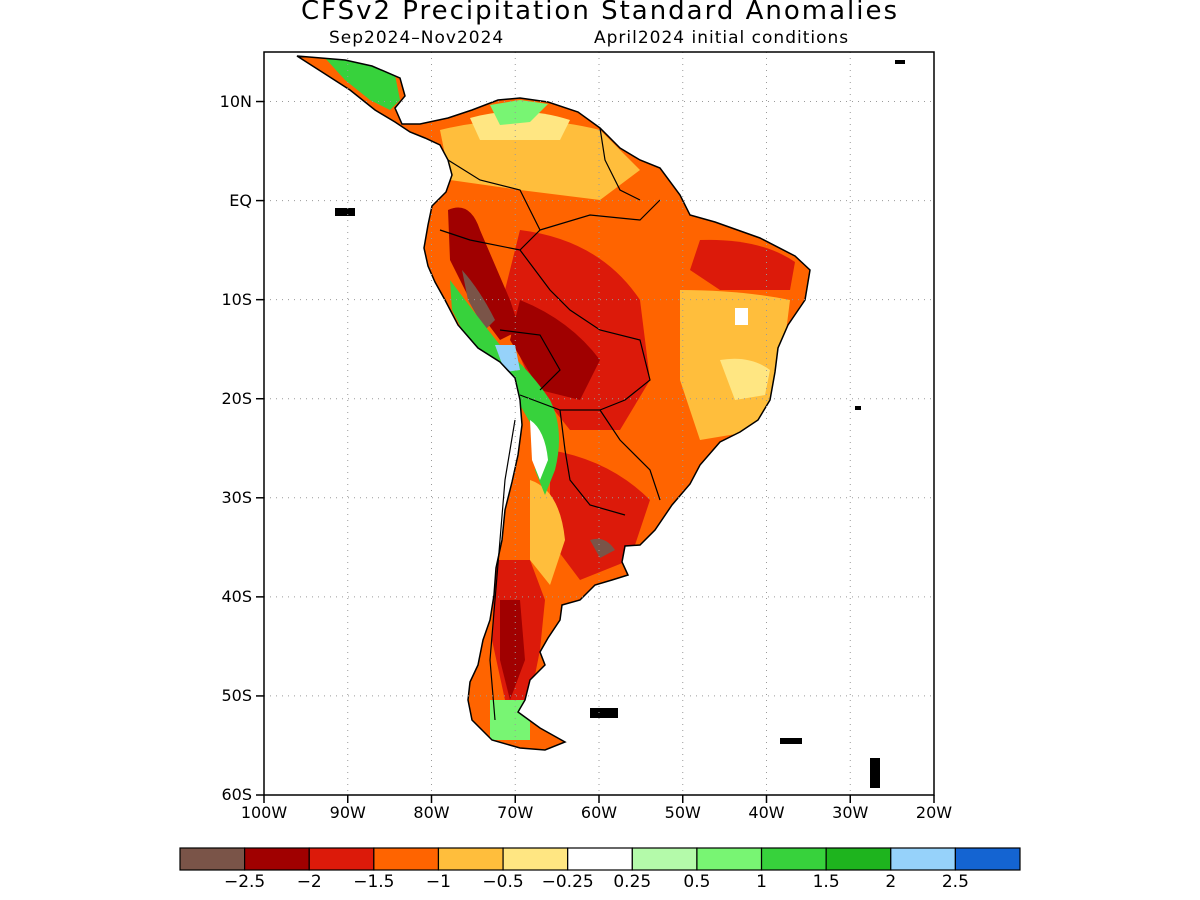  Describe the element at coordinates (503, 882) in the screenshot. I see `colorbar-label: −0.5` at that location.